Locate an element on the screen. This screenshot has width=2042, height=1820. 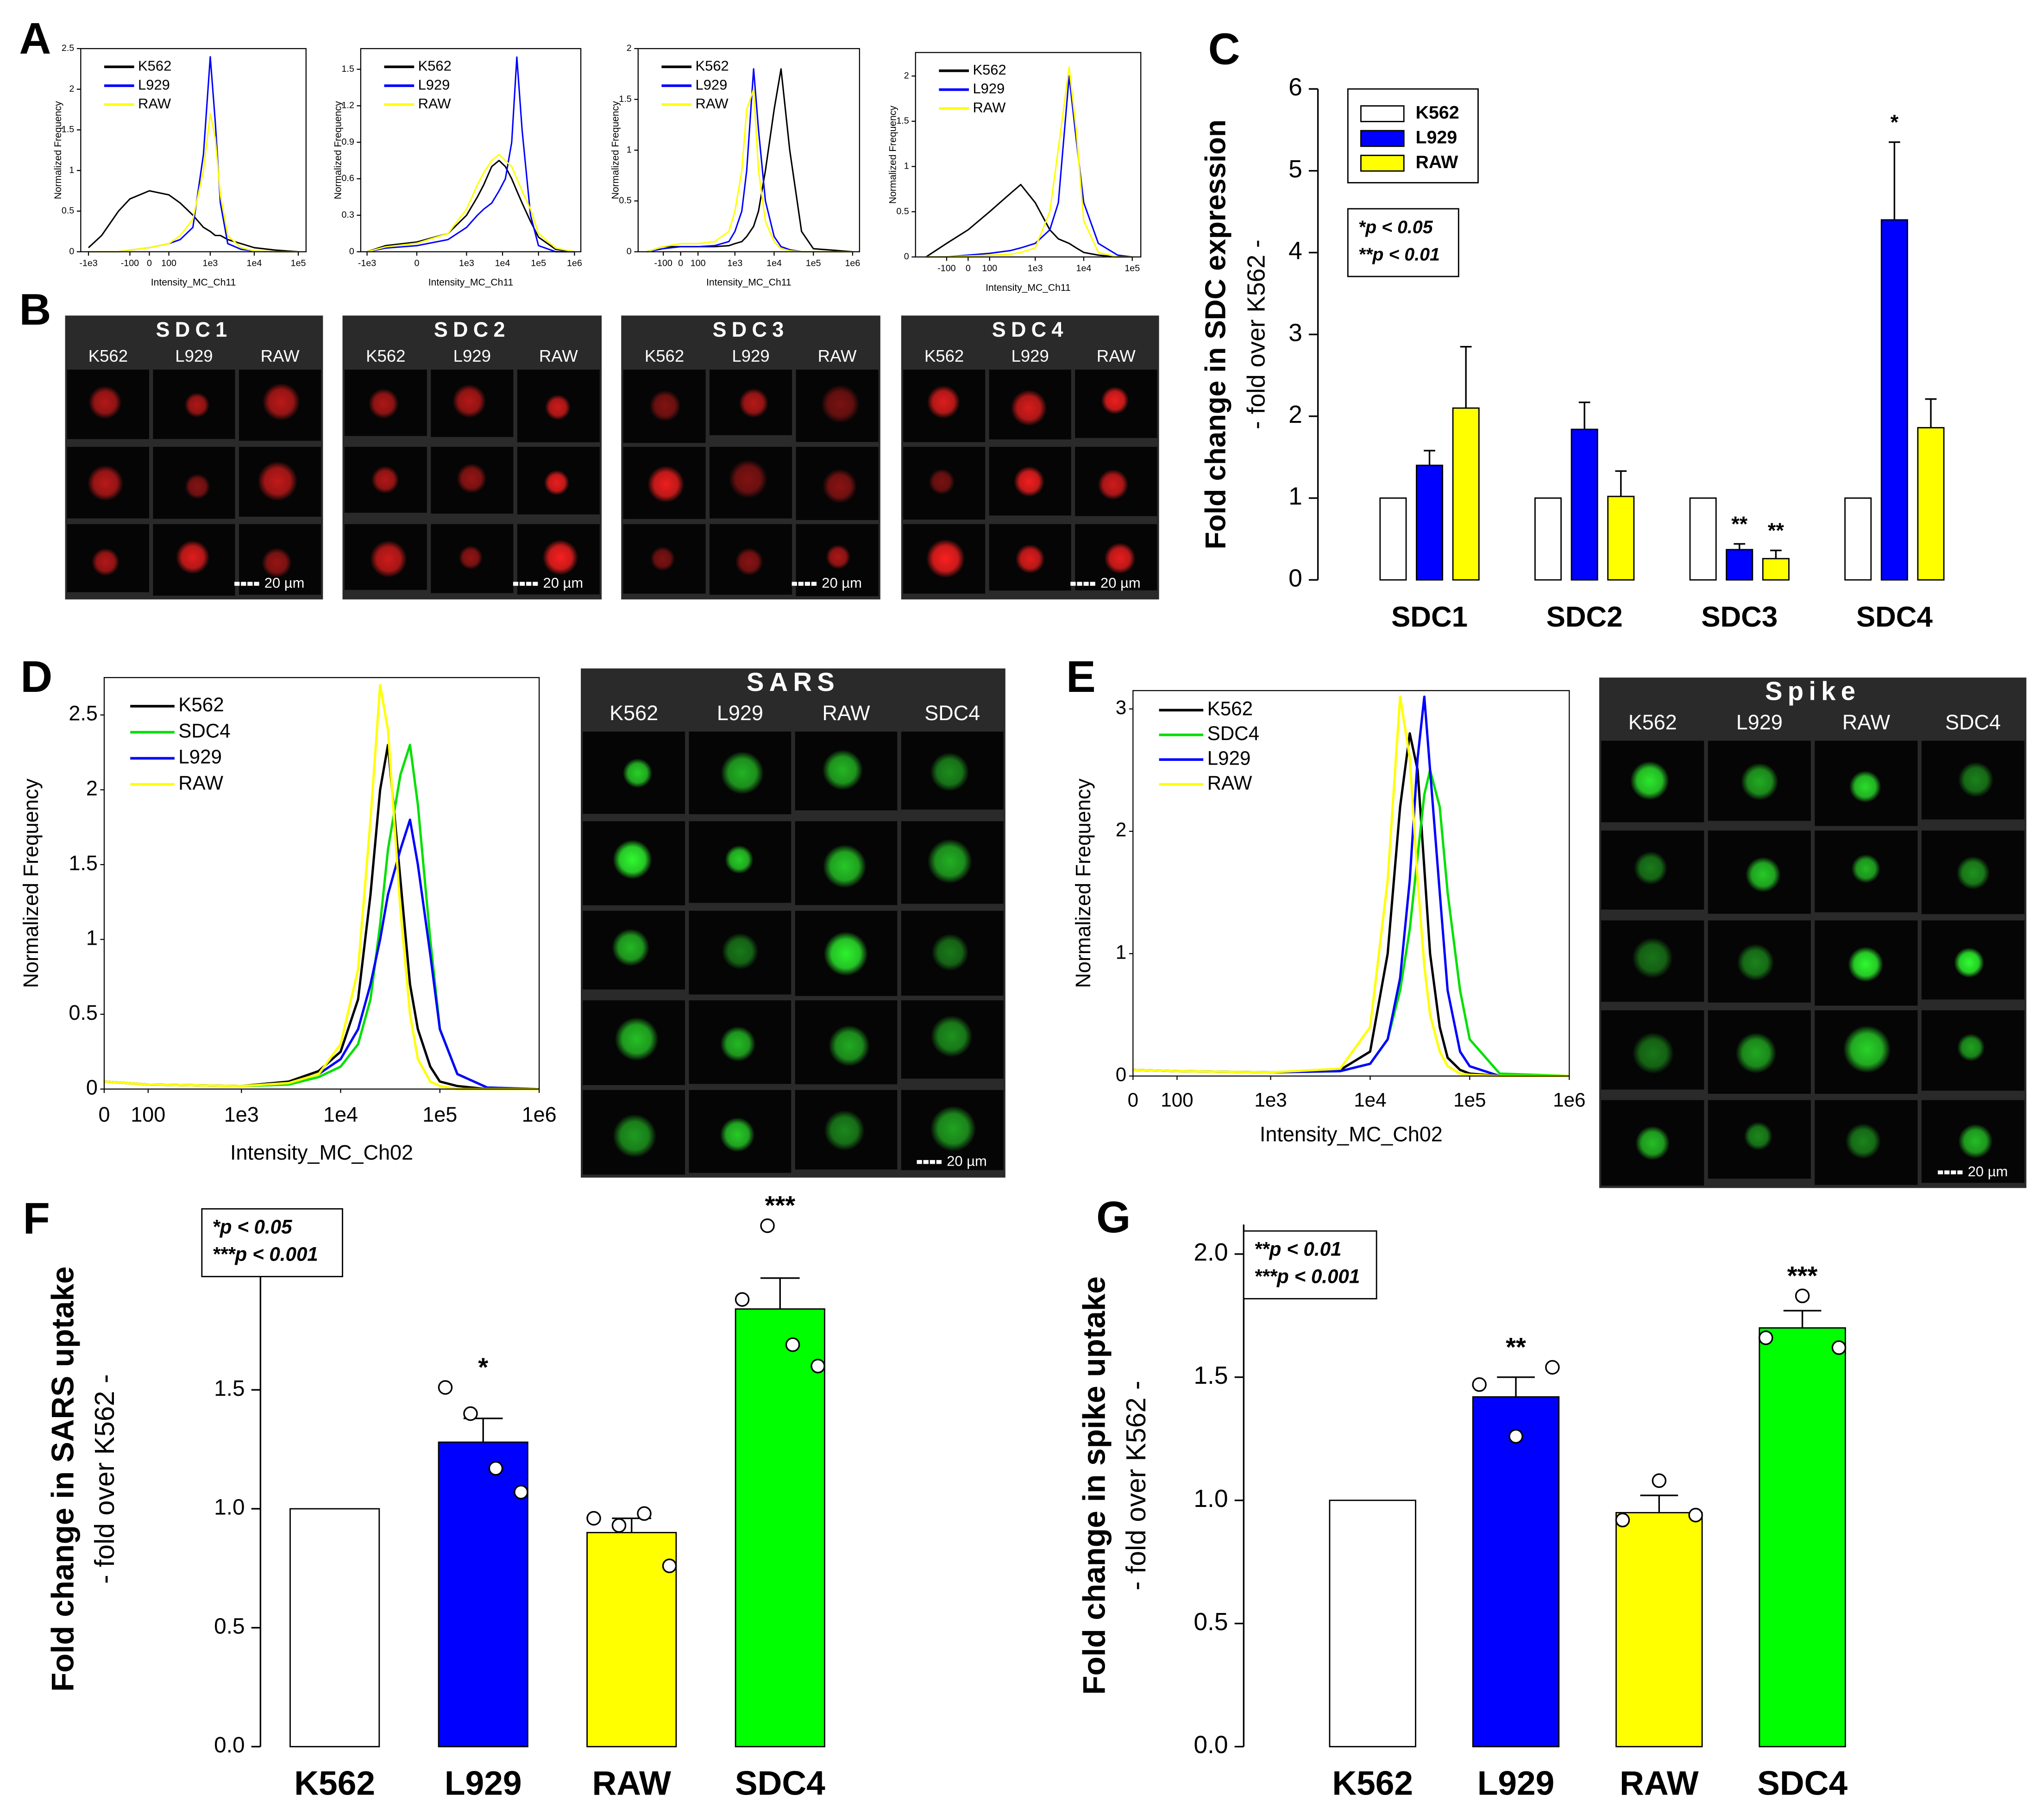
panel-label: E is located at coordinates (1081, 677).